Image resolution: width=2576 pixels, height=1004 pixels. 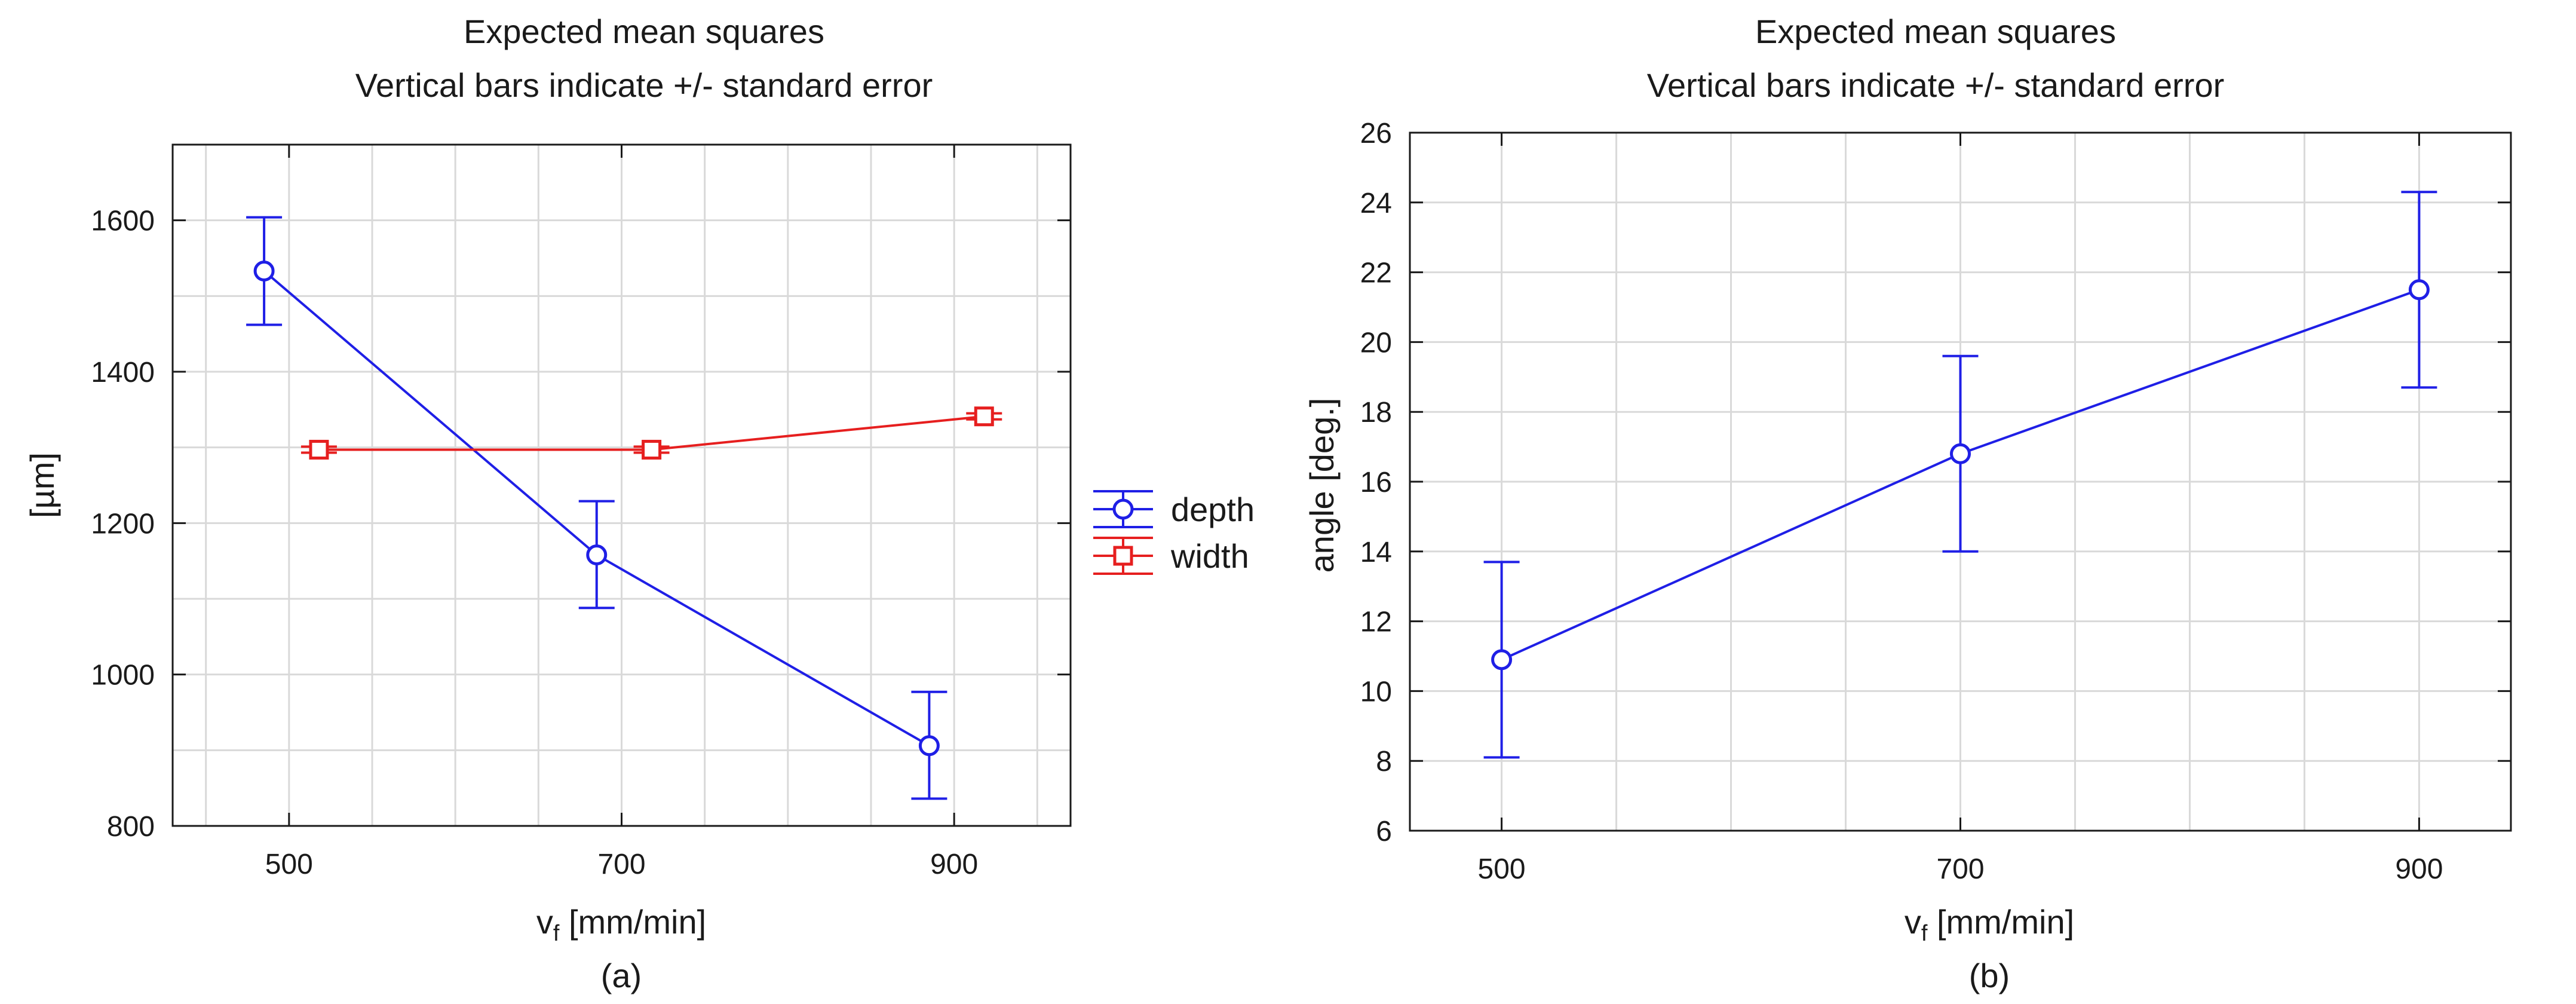 I want to click on chart-a-x-axis-label-unit: [mm/min], so click(x=632, y=922).